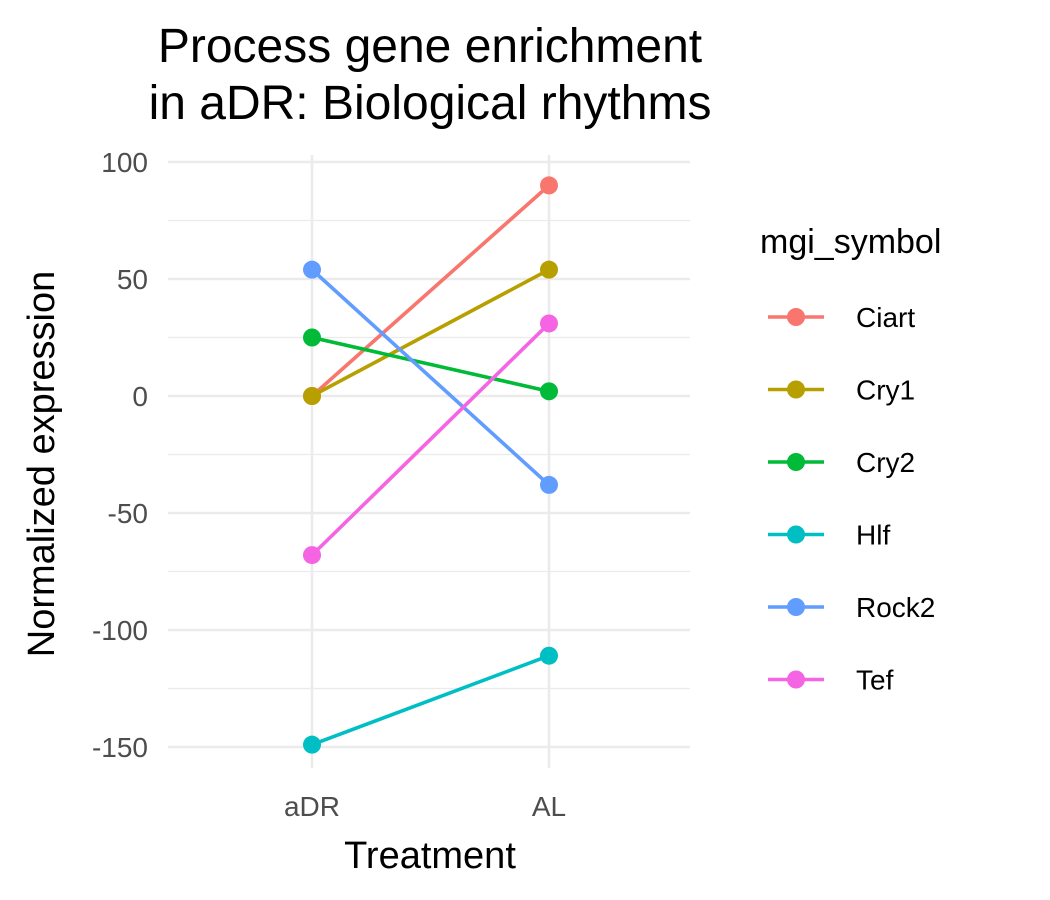  Describe the element at coordinates (873, 535) in the screenshot. I see `legend-label: Hlf` at that location.